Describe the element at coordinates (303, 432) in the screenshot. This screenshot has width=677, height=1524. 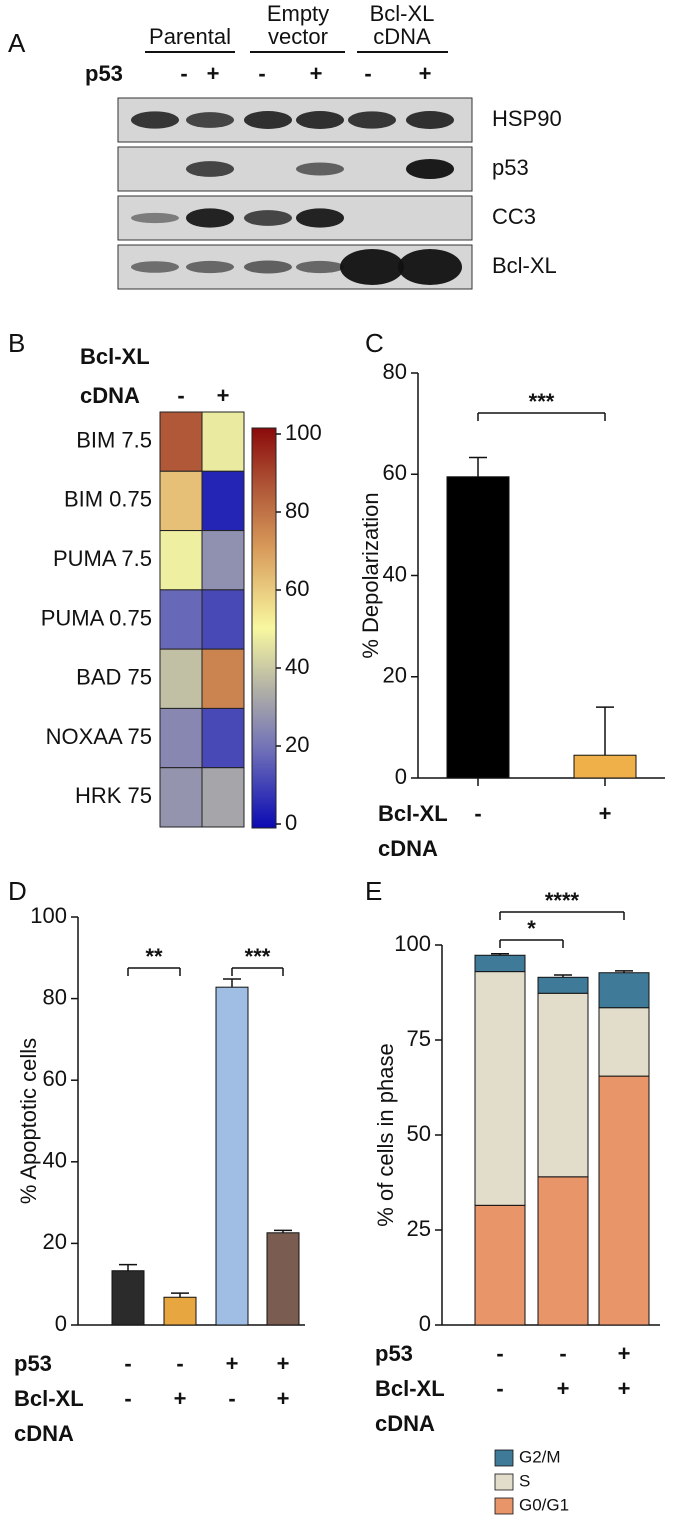
I see `colorbar-tick-label: 100` at that location.